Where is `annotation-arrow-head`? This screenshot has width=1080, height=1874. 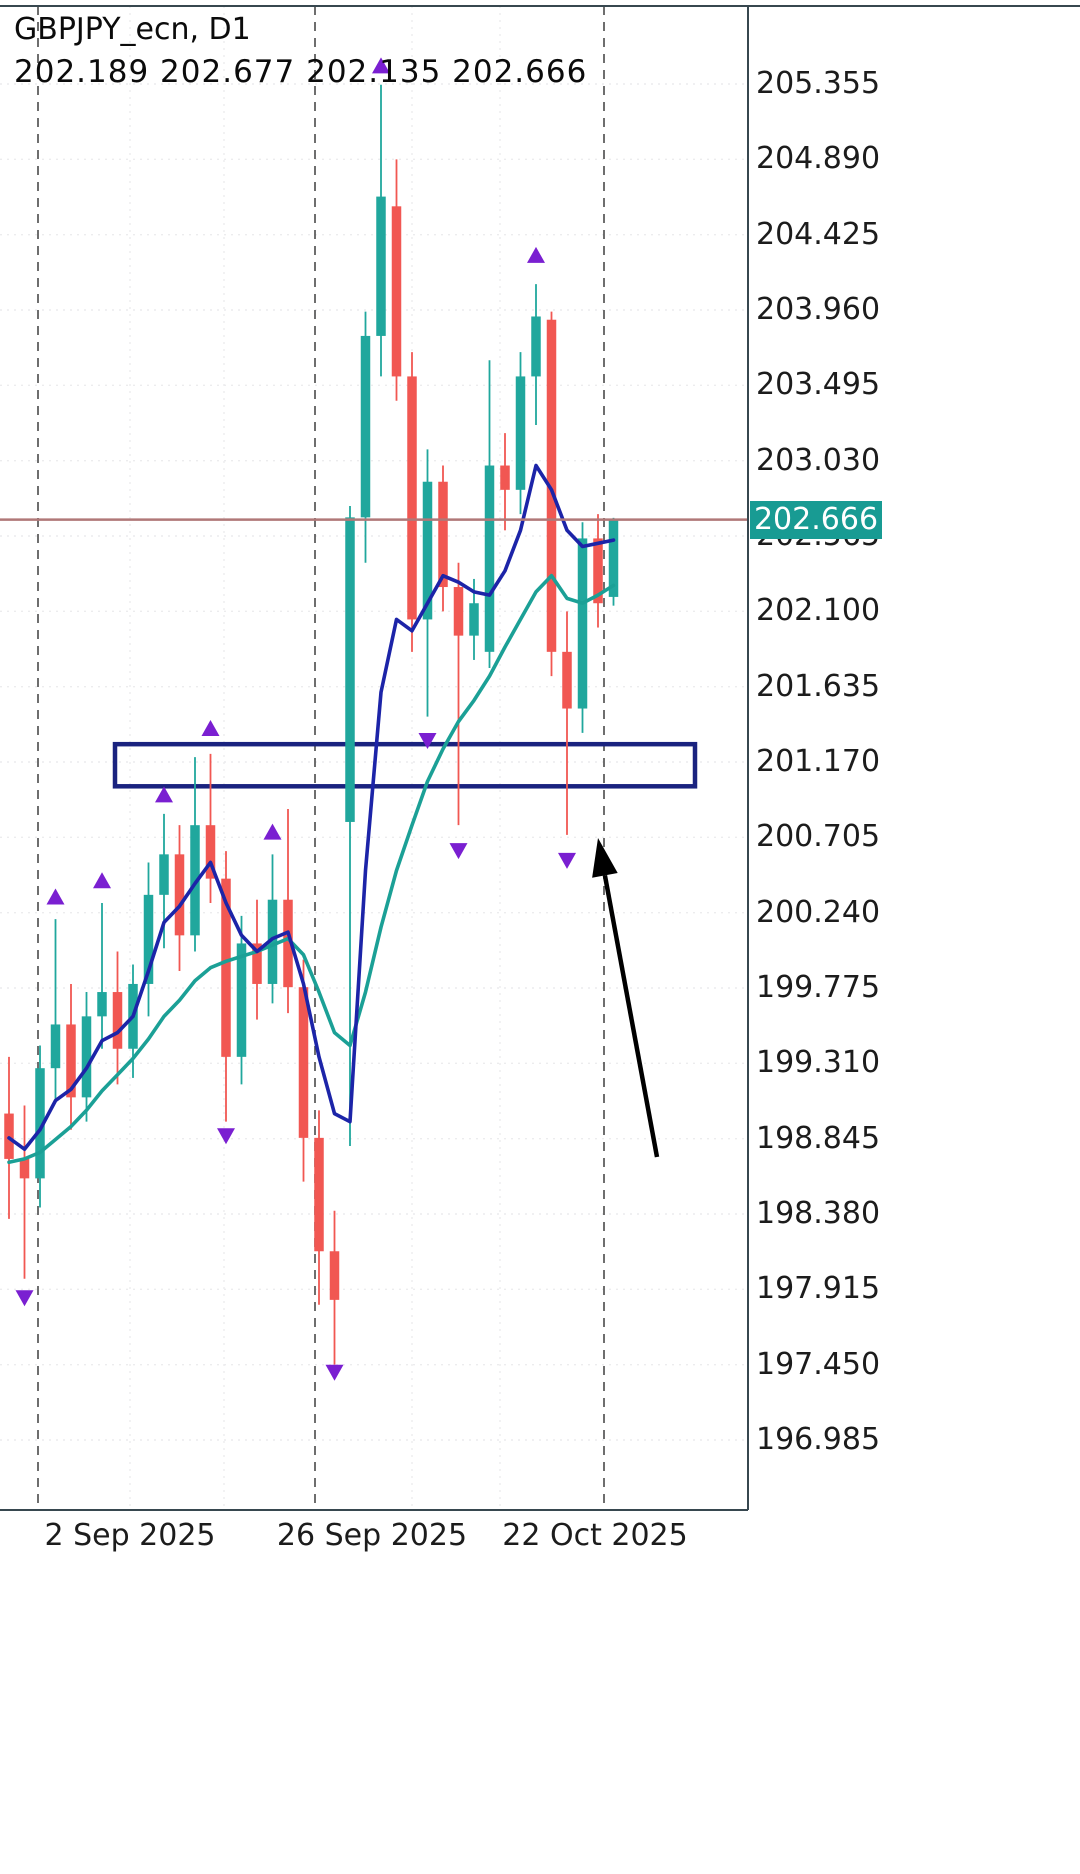
annotation-arrow-head is located at coordinates (605, 858).